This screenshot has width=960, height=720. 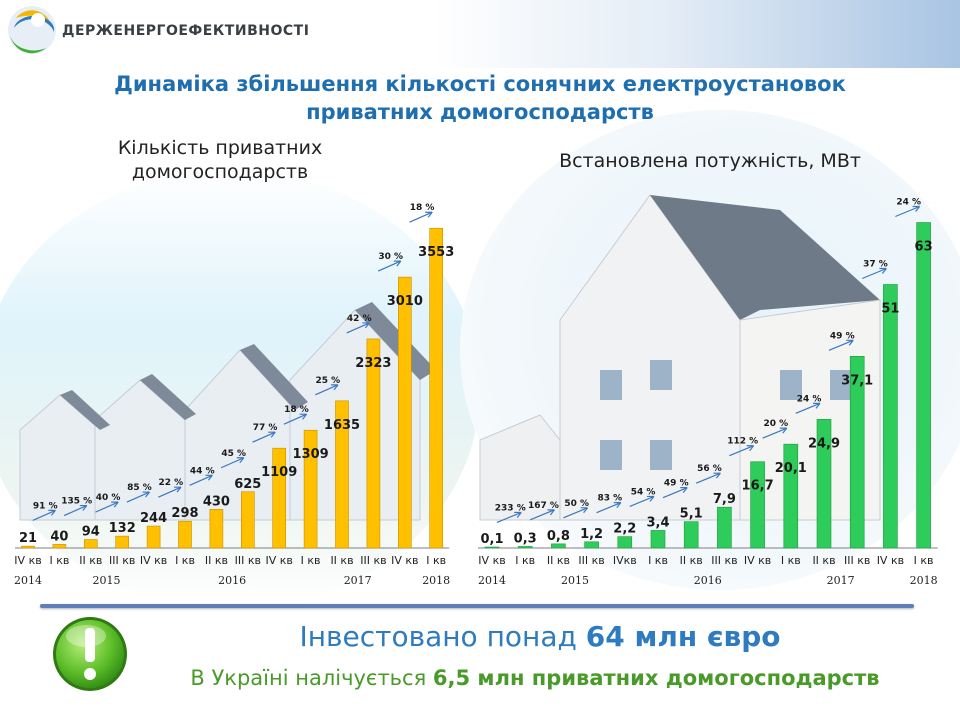 I want to click on growth-label: 91 %, so click(x=45, y=506).